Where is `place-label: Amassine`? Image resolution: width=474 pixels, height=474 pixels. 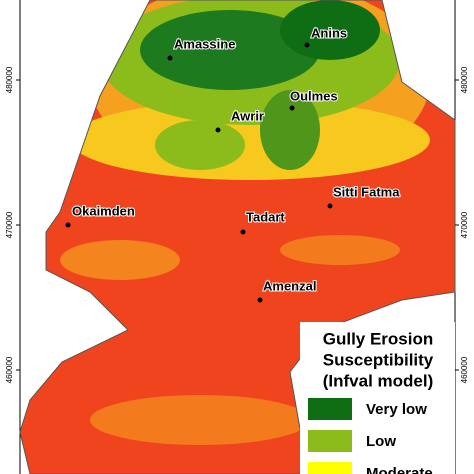
place-label: Amassine is located at coordinates (204, 43).